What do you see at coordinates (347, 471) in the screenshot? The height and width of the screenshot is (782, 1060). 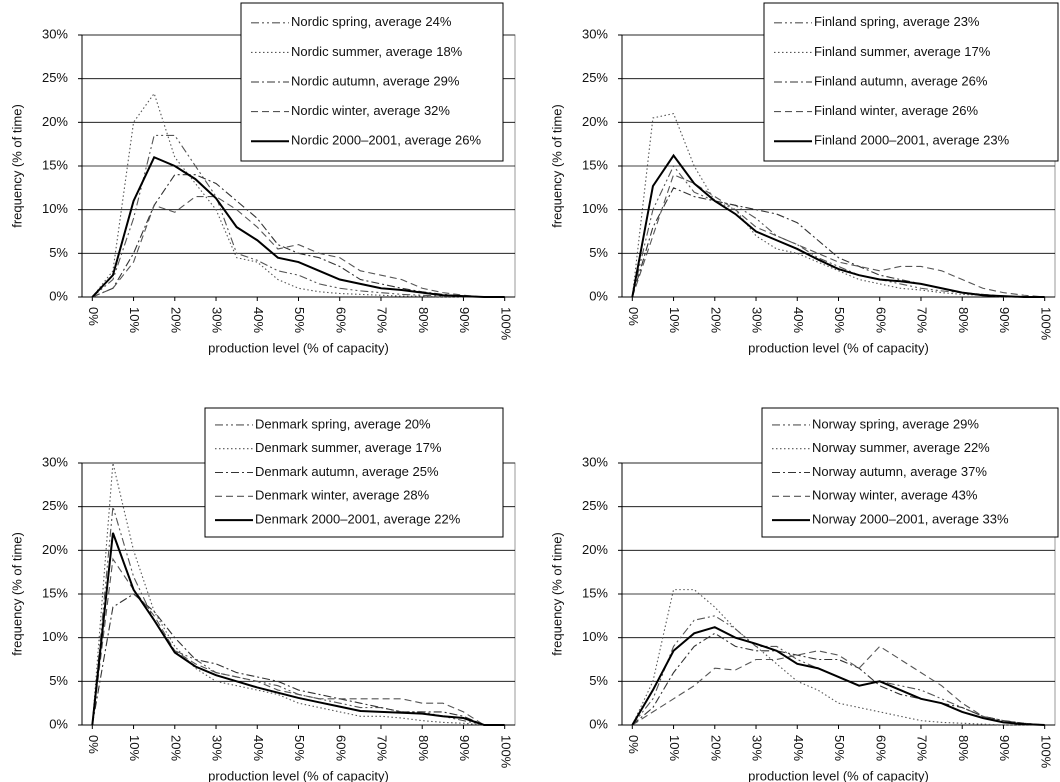 I see `legend-label: Denmark autumn, average 25%` at bounding box center [347, 471].